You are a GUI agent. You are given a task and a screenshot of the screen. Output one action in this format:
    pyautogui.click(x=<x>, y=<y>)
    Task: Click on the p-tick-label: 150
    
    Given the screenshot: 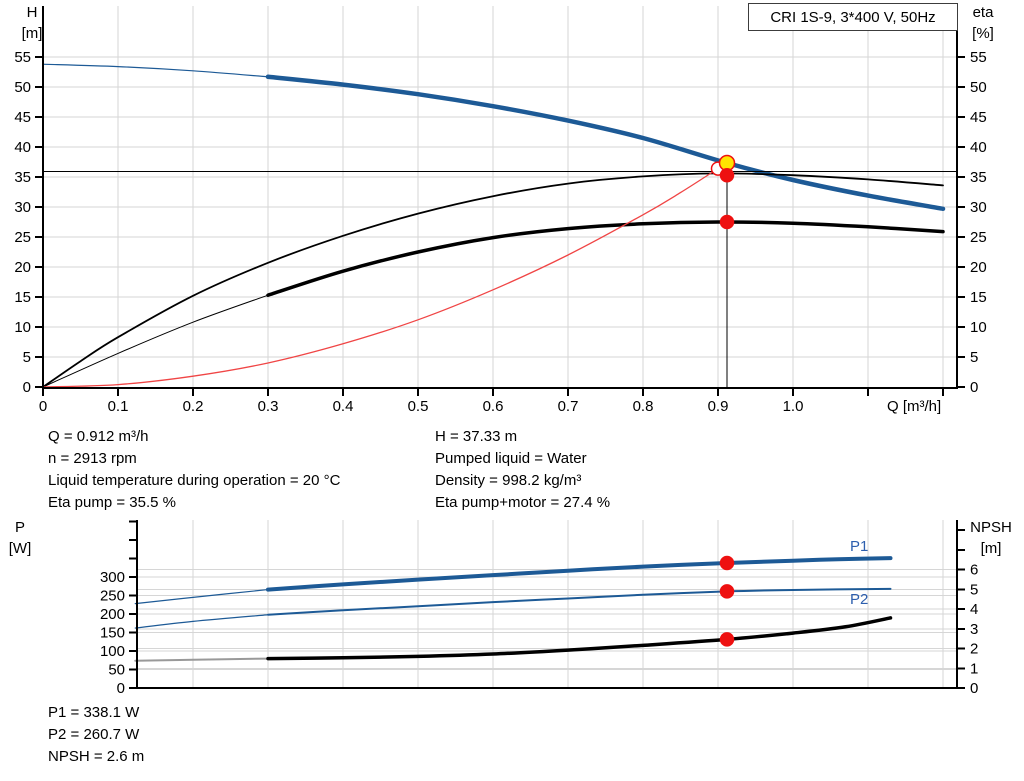 What is the action you would take?
    pyautogui.click(x=112, y=633)
    